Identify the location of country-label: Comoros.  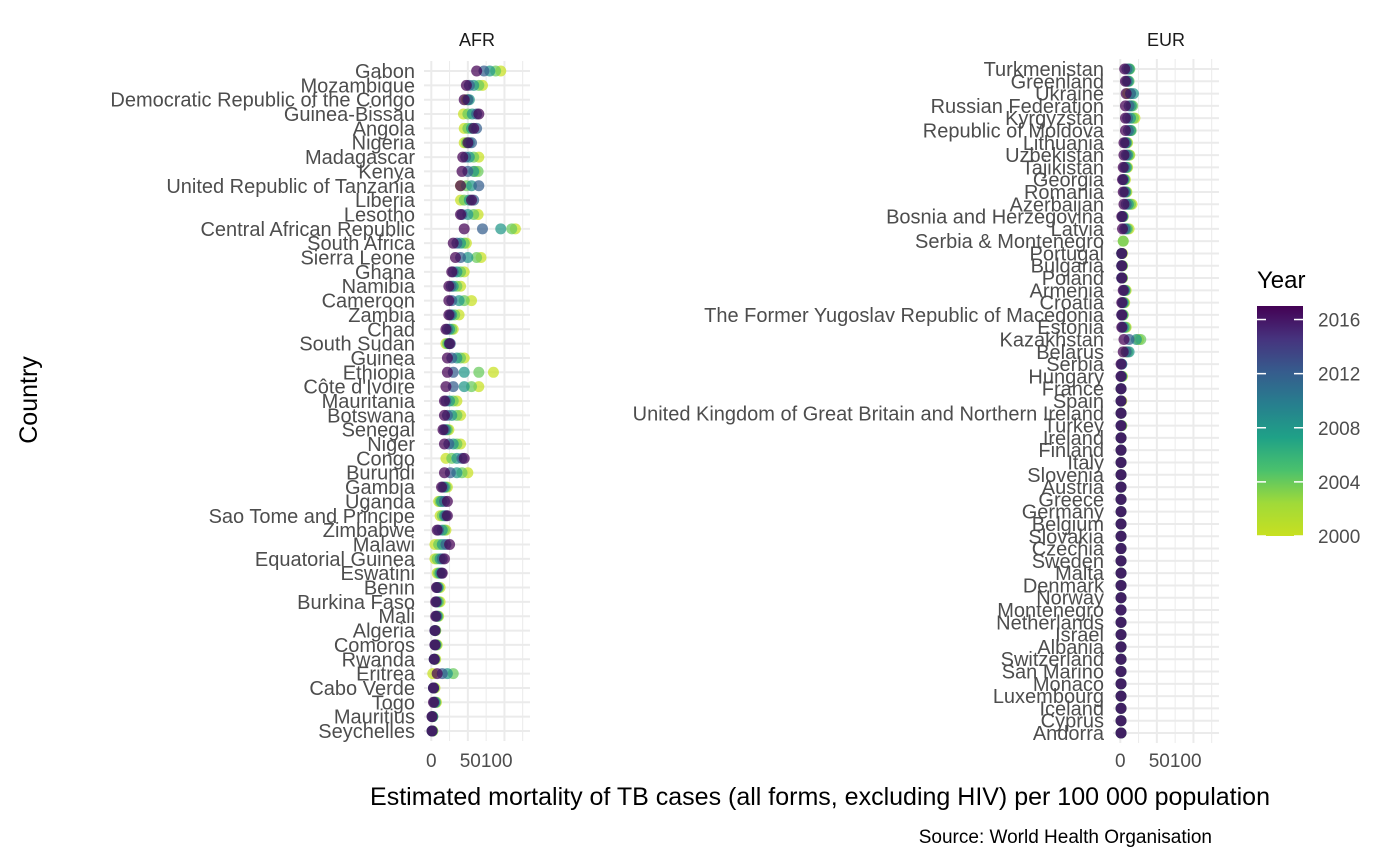
(374, 646).